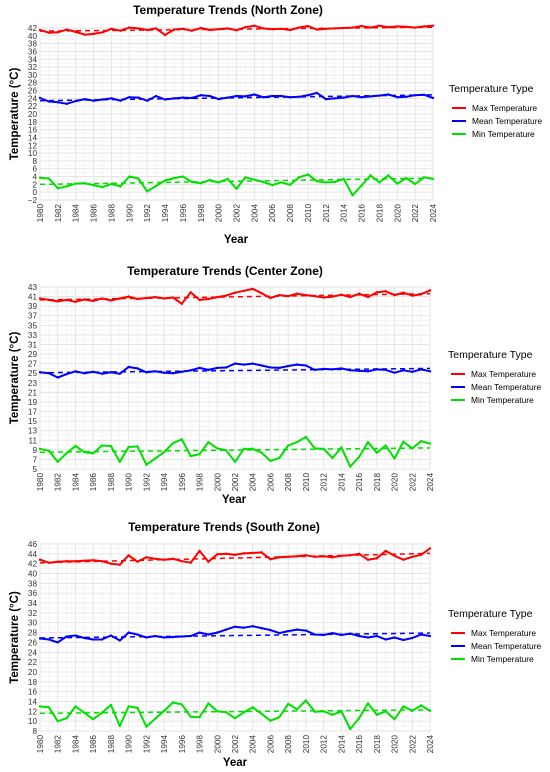  I want to click on x-tick-label: 1980, so click(40, 482).